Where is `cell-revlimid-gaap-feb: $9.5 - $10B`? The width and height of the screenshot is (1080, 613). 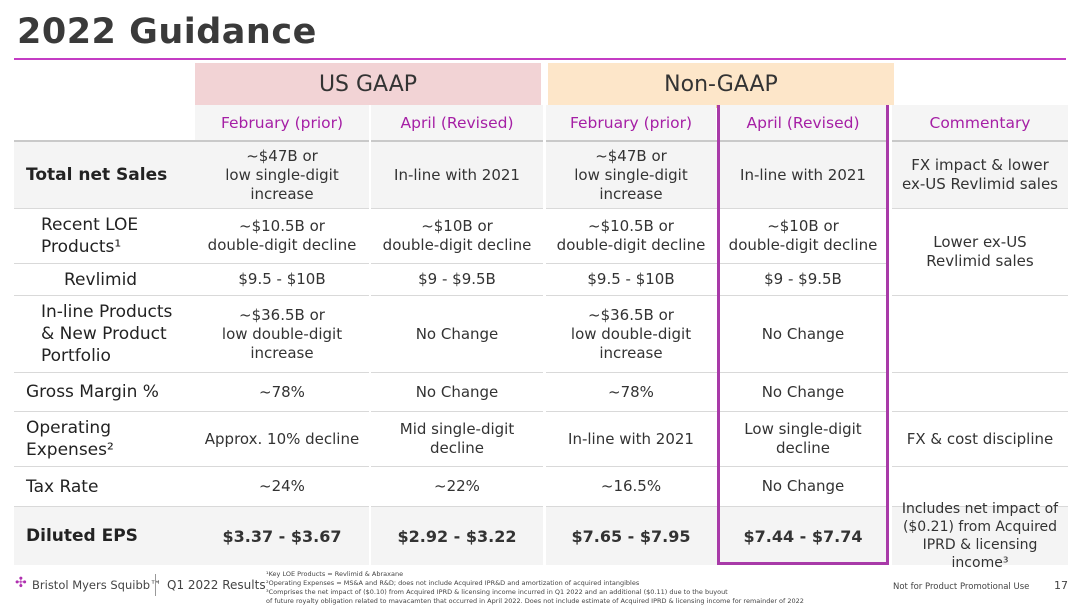 cell-revlimid-gaap-feb: $9.5 - $10B is located at coordinates (282, 279).